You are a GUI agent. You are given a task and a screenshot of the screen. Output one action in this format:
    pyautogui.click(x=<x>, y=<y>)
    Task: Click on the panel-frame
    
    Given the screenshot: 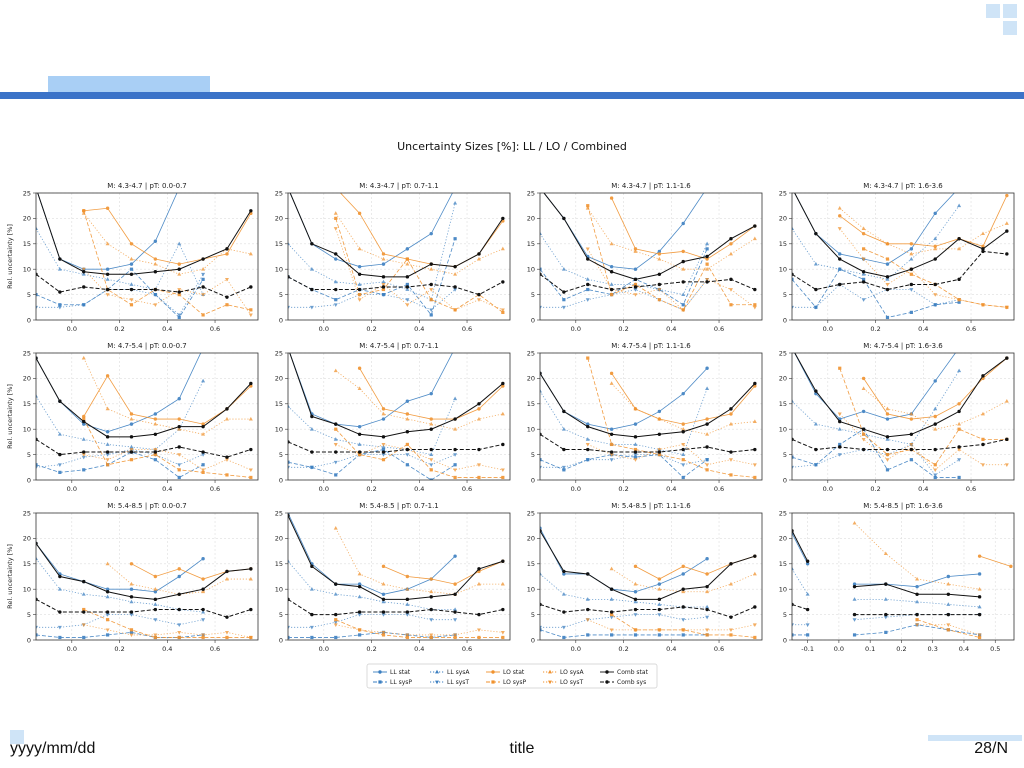 What is the action you would take?
    pyautogui.click(x=903, y=416)
    